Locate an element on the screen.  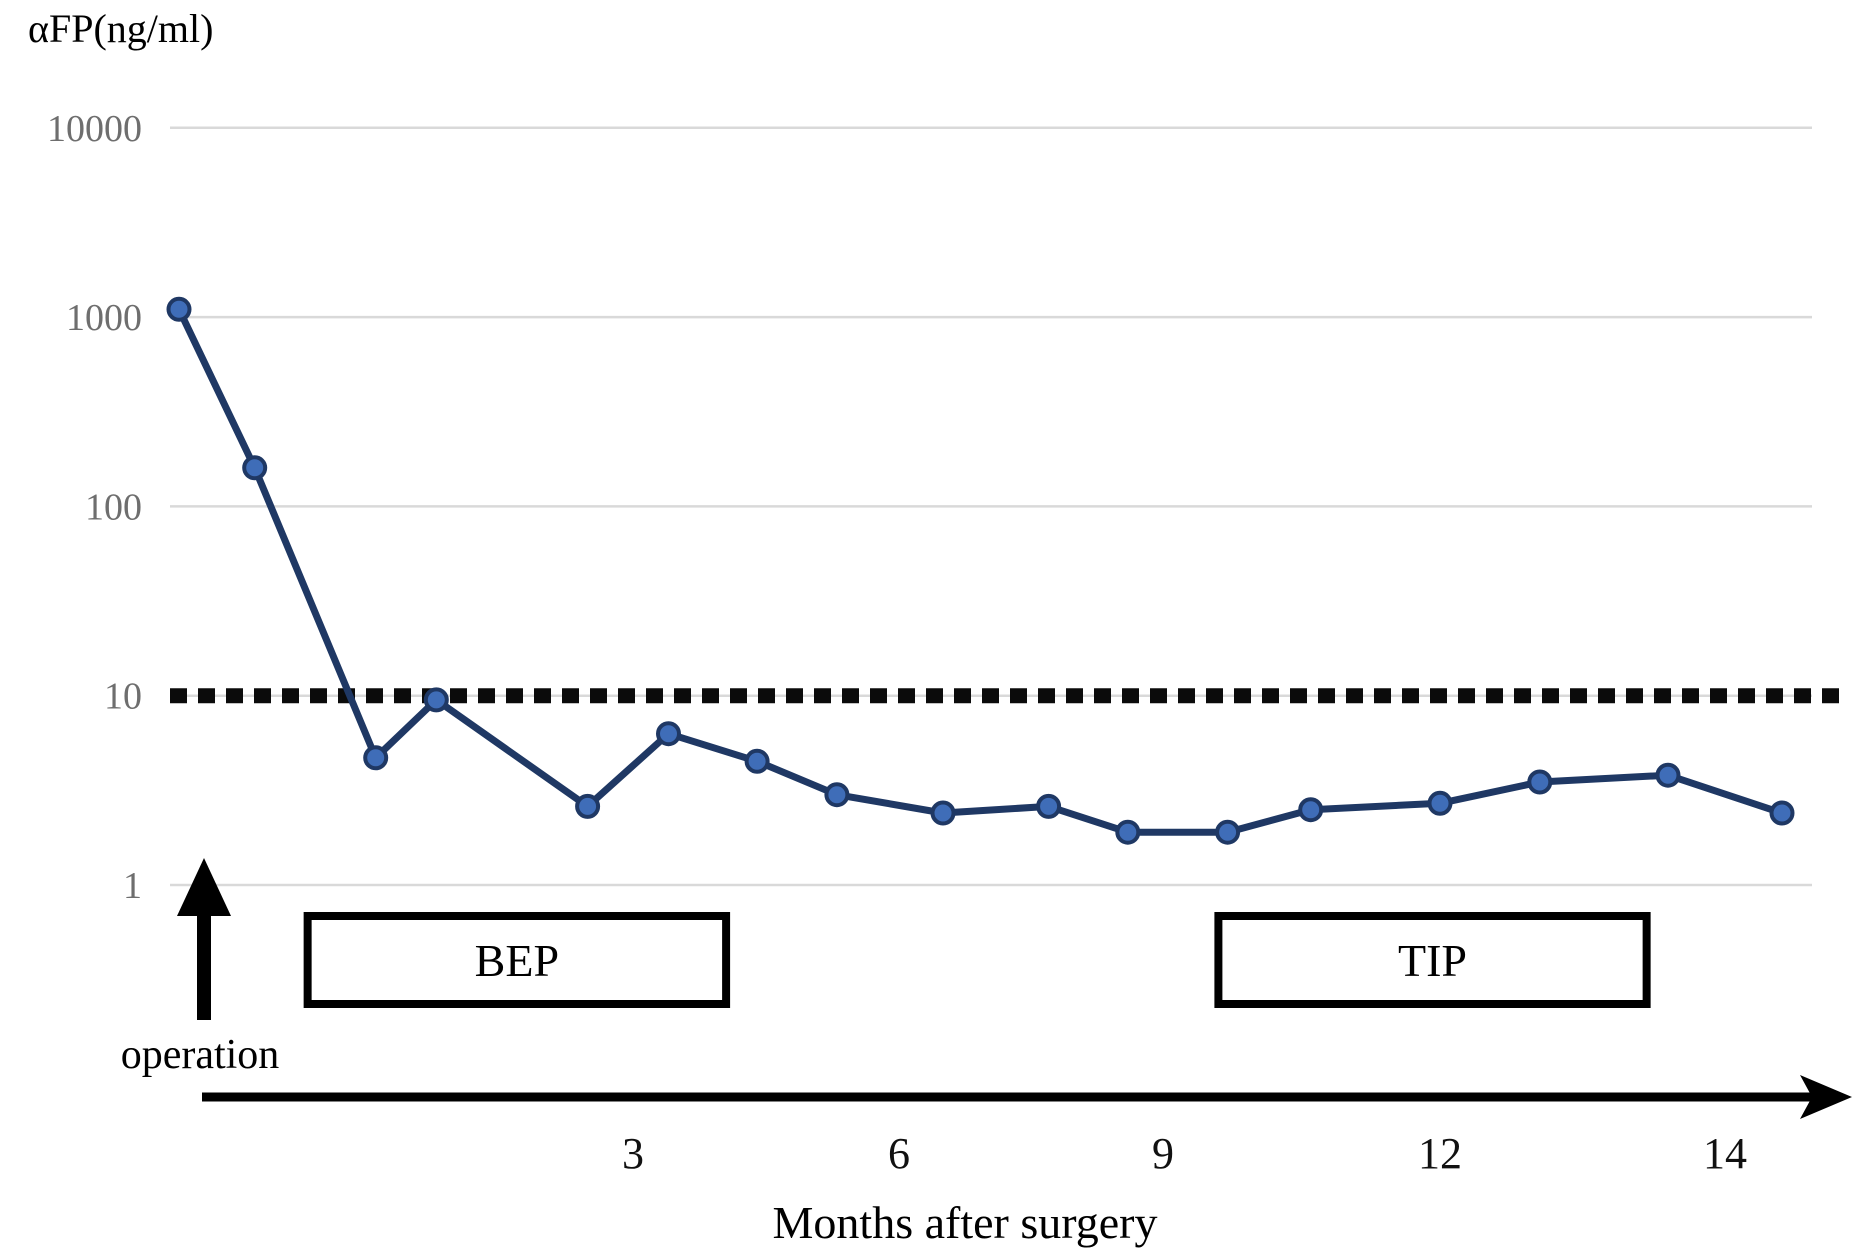
x-tick-label: 14 is located at coordinates (1725, 1153).